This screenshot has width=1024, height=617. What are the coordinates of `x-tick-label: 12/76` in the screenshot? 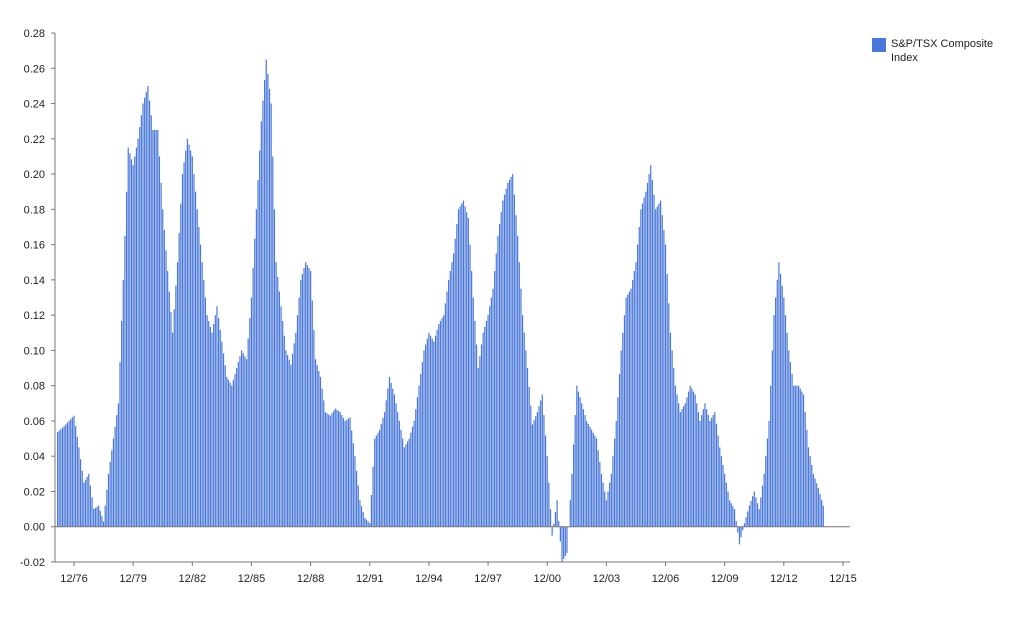 It's located at (74, 579).